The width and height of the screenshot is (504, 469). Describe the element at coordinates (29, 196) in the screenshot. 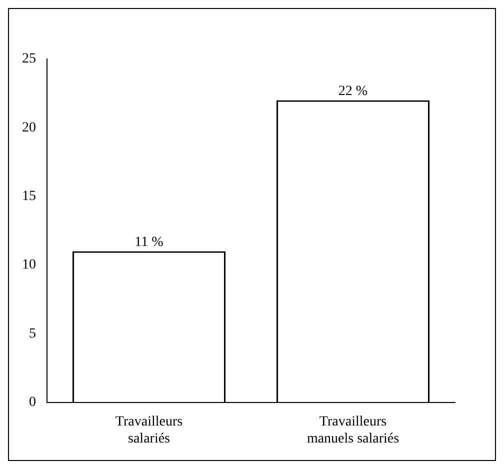

I see `y-tick-label: 15` at that location.